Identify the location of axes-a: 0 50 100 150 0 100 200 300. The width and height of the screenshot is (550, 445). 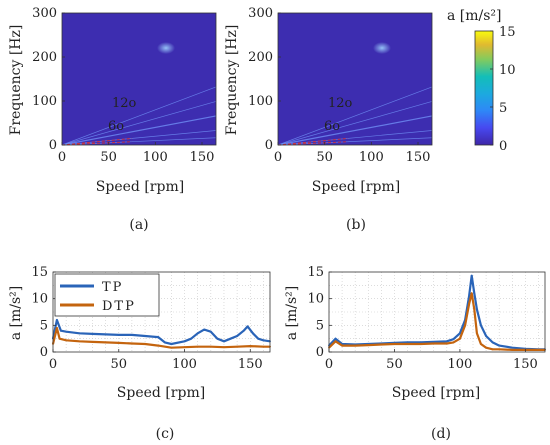
(124, 85).